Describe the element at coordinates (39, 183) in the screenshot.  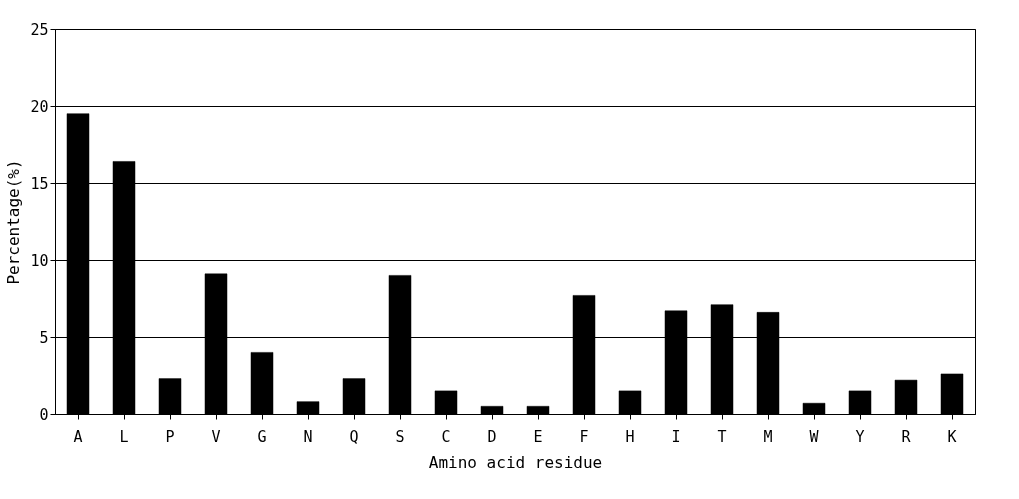
I see `y-tick-label: 15` at that location.